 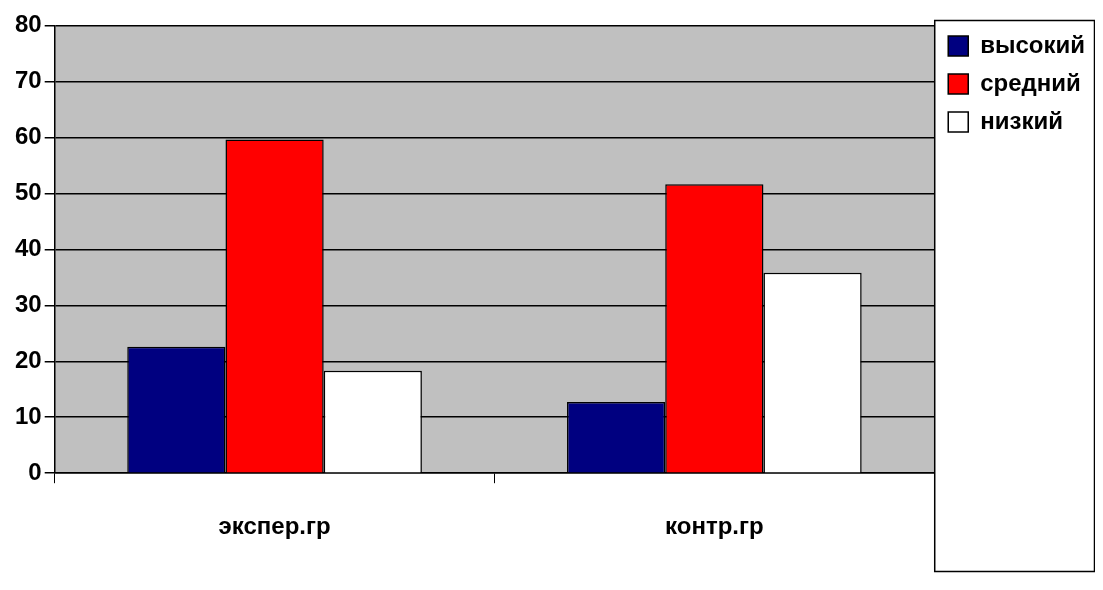 What do you see at coordinates (1032, 44) in the screenshot?
I see `legend-label: высокий` at bounding box center [1032, 44].